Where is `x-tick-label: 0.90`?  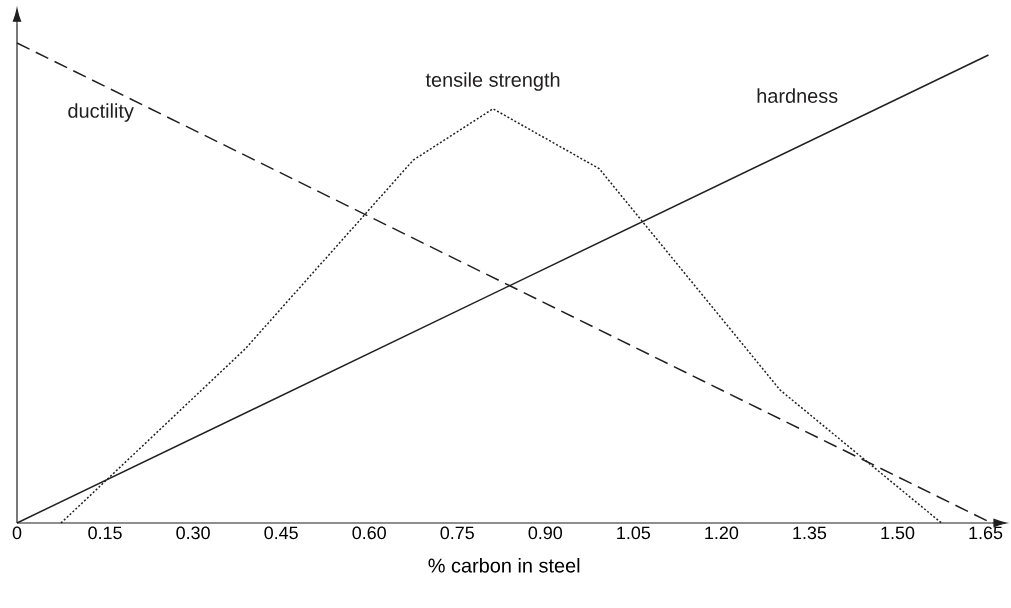 x-tick-label: 0.90 is located at coordinates (545, 533).